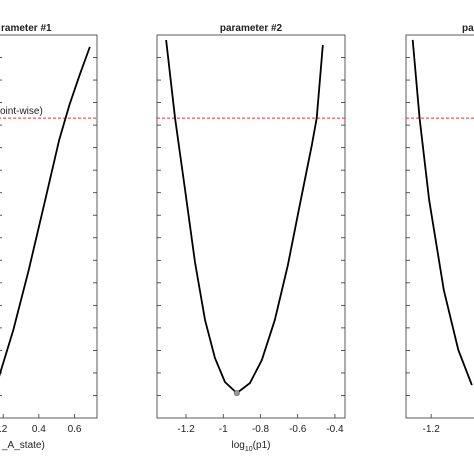  Describe the element at coordinates (262, 445) in the screenshot. I see `x-axis-label-rest: (p1)` at that location.